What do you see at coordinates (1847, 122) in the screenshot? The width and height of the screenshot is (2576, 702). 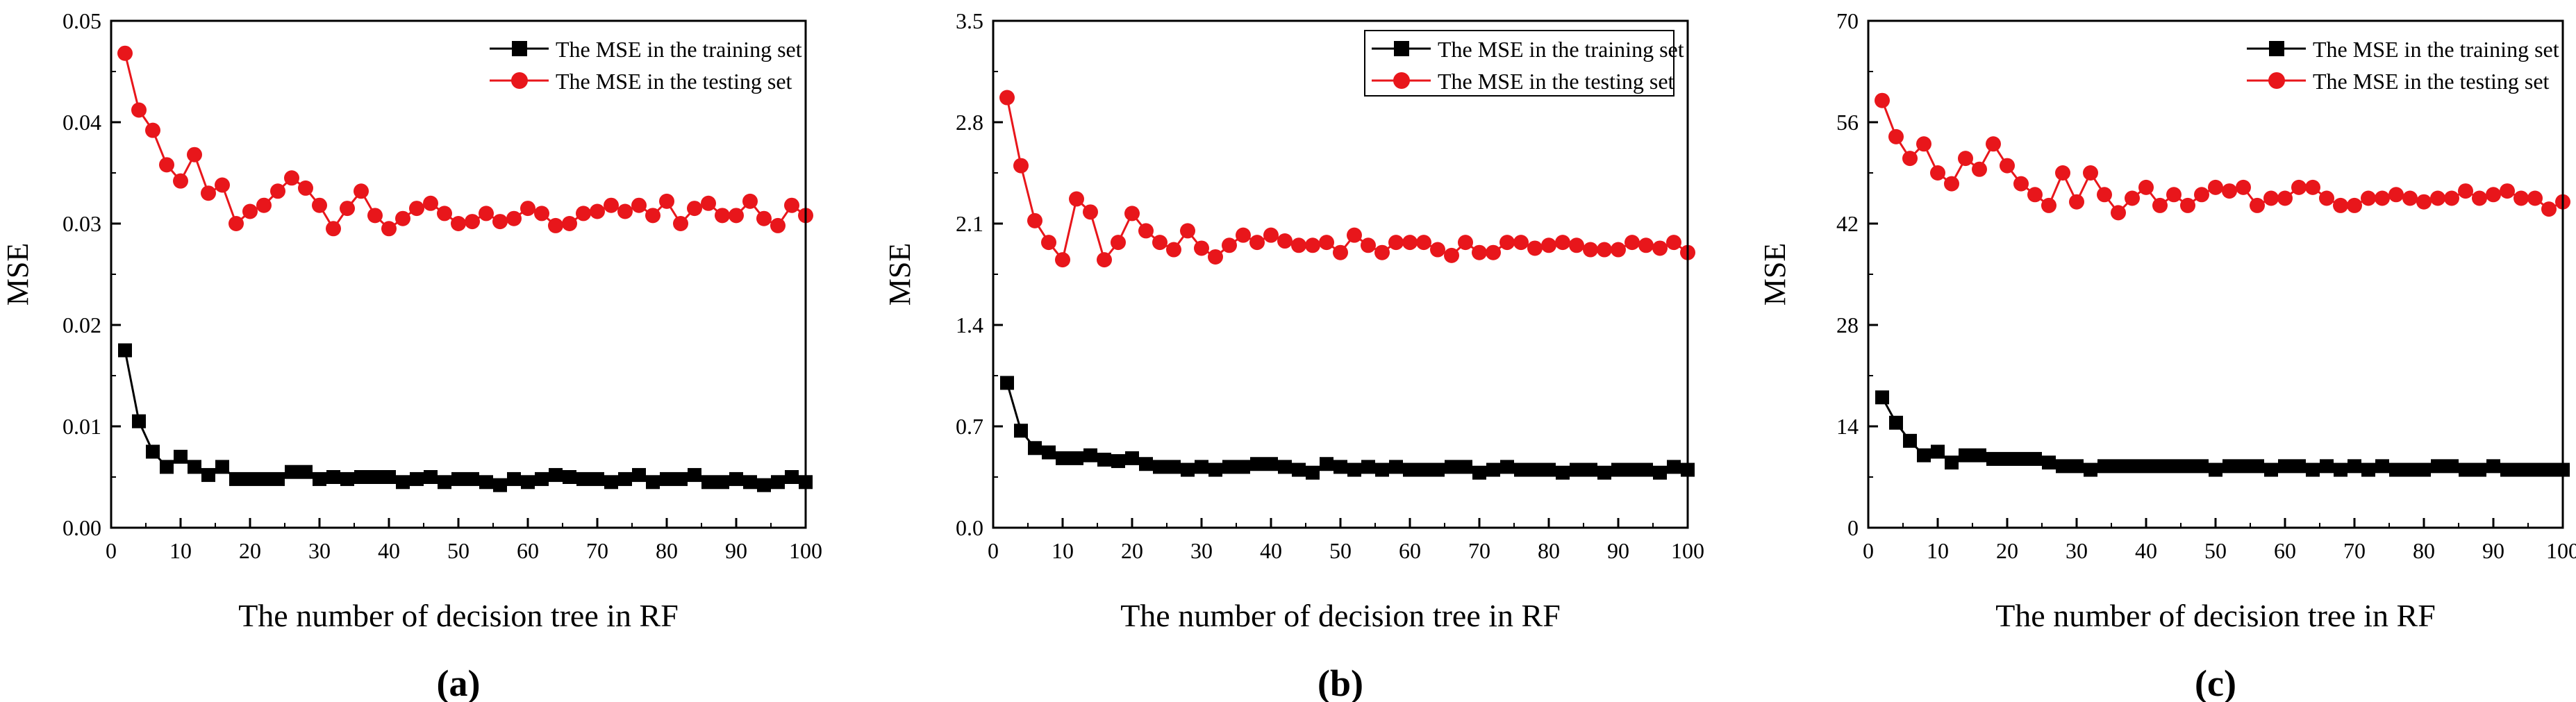 I see `y-tick-label: 56` at bounding box center [1847, 122].